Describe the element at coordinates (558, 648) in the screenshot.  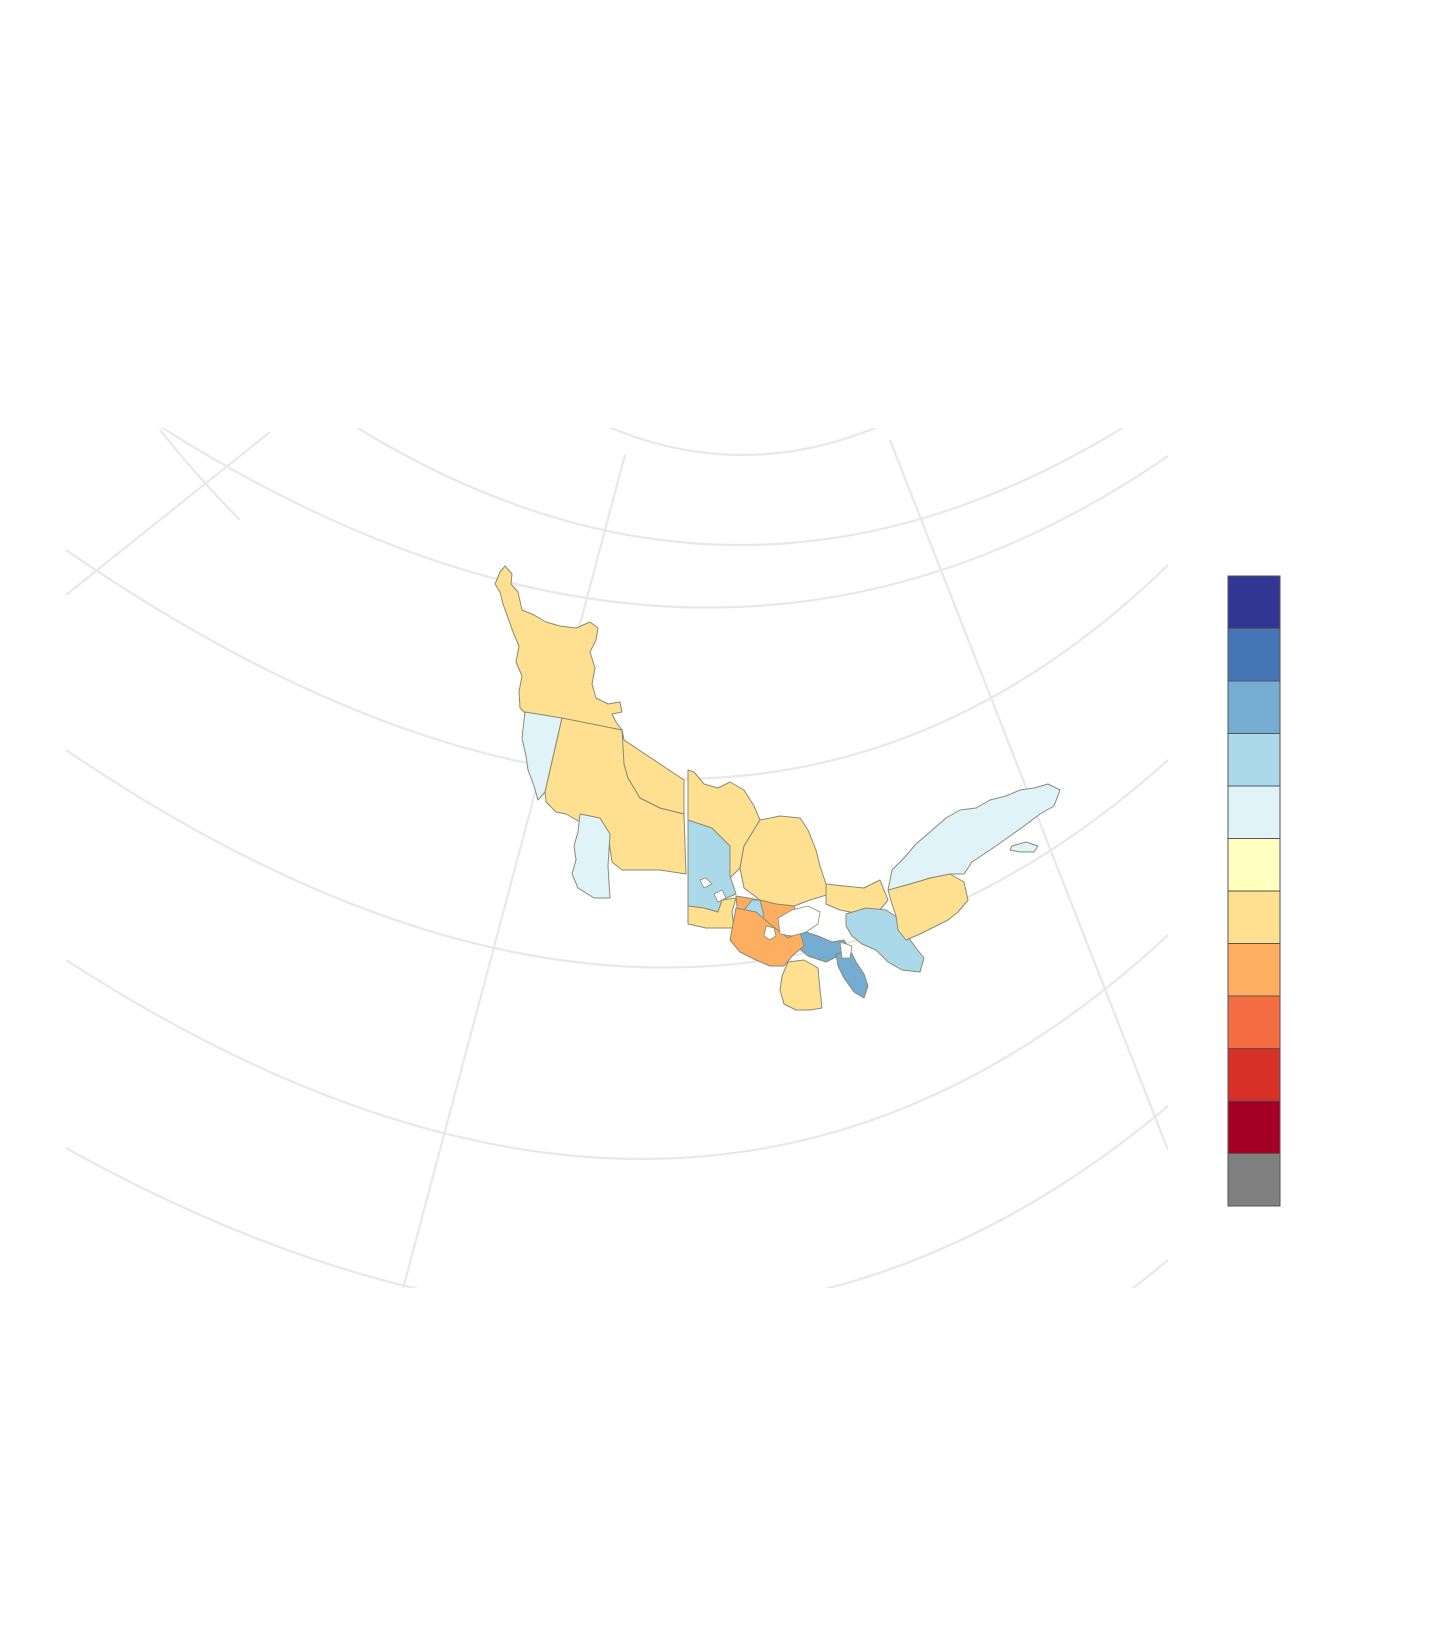
I see `region-yukon` at that location.